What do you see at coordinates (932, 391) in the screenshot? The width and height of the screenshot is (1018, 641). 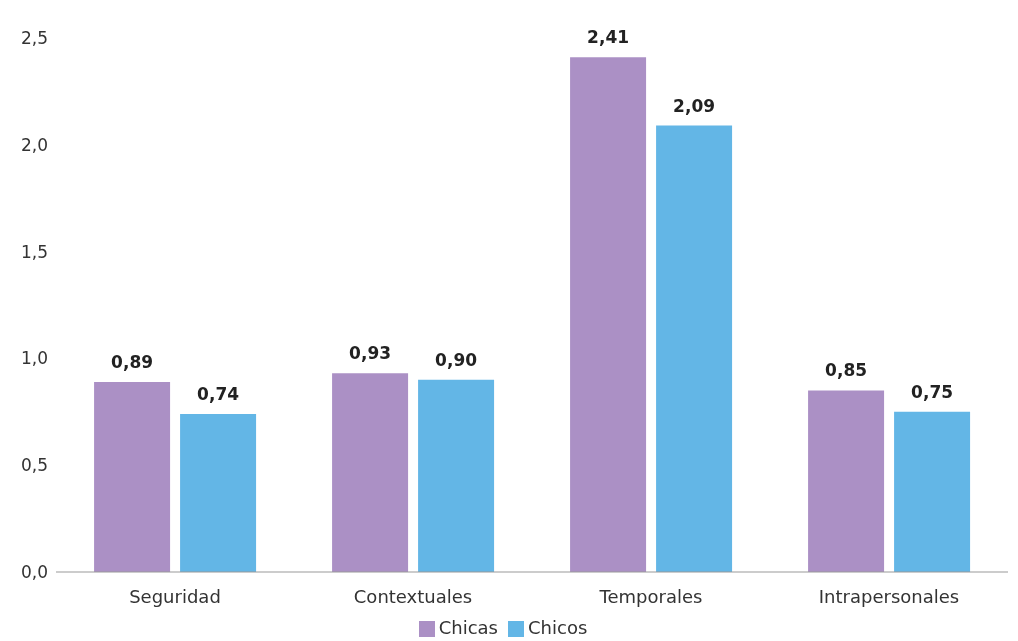 I see `data-label: 0,75` at bounding box center [932, 391].